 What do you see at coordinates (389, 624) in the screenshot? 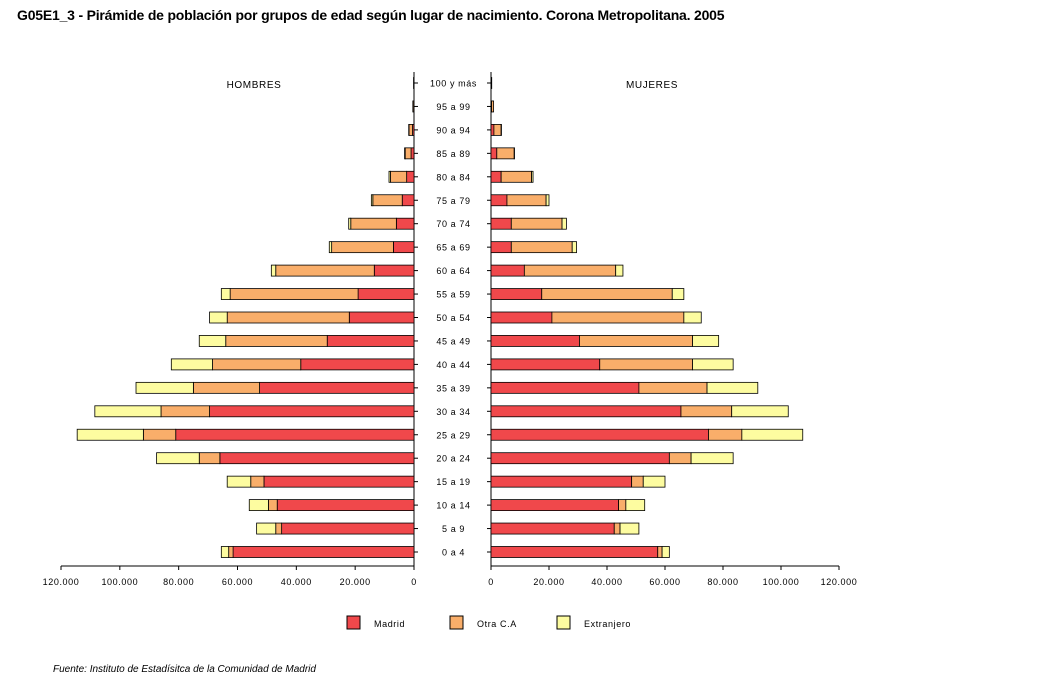
I see `legend-label-madrid: Madrid` at bounding box center [389, 624].